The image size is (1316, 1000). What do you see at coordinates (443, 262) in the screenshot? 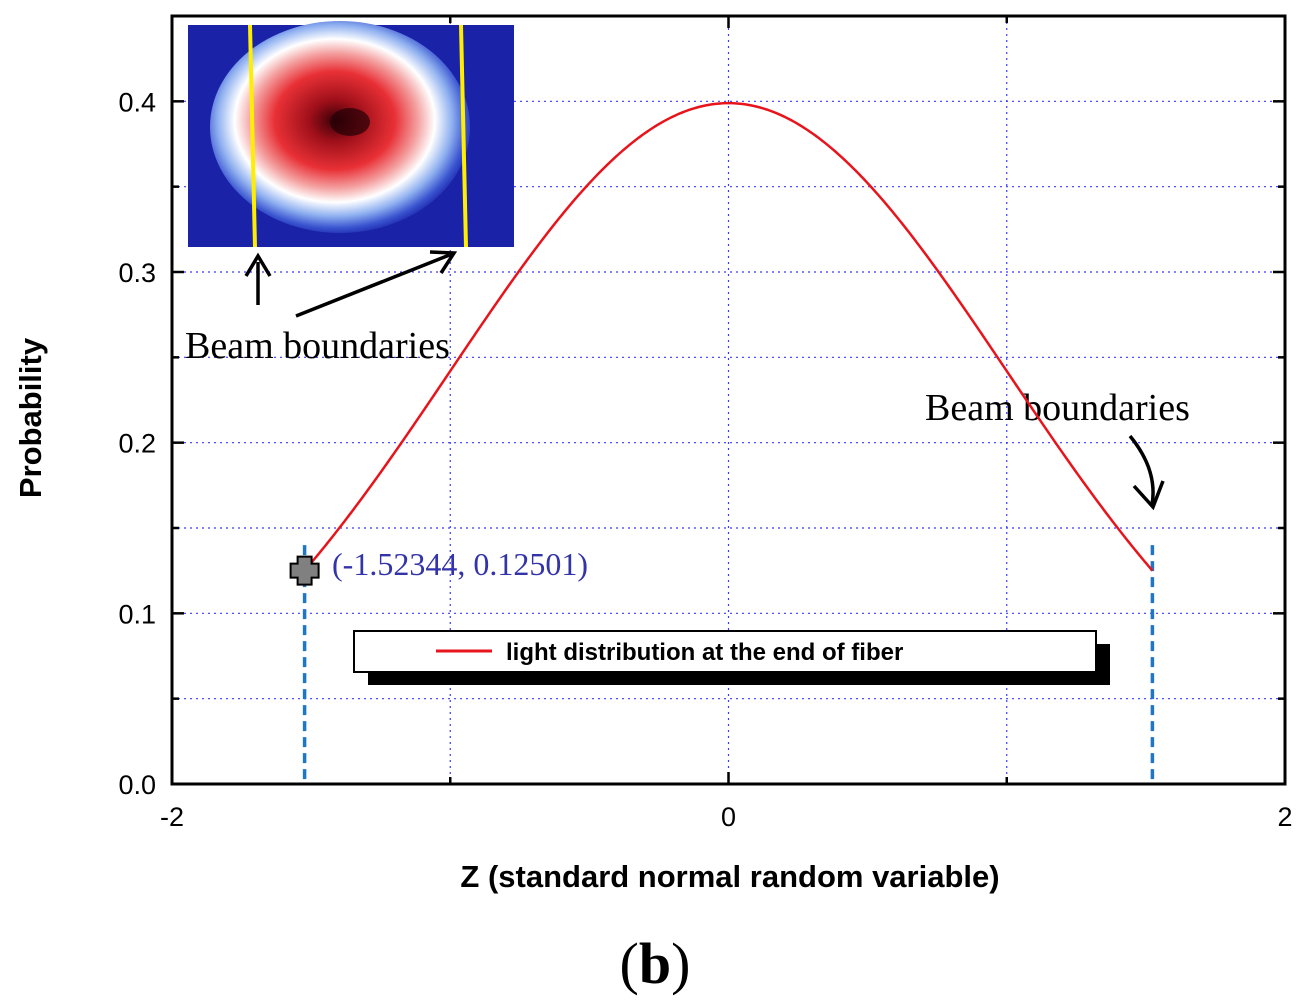
I see `arrow-right-head` at bounding box center [443, 262].